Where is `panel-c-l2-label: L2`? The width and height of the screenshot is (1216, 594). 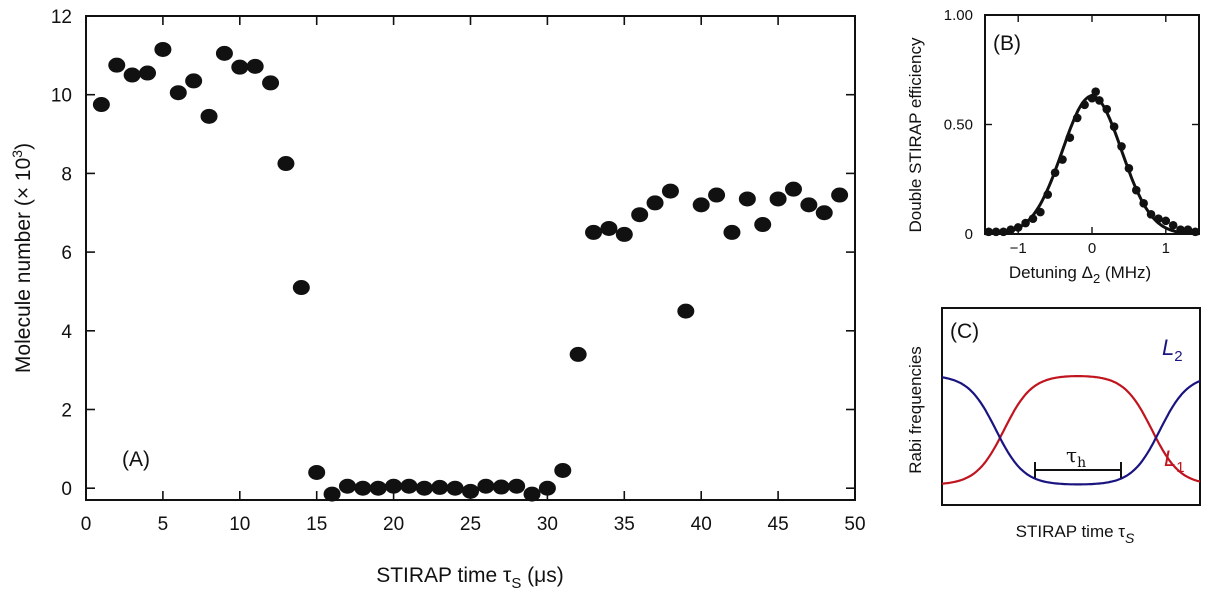
panel-c-l2-label: L2 is located at coordinates (1172, 350).